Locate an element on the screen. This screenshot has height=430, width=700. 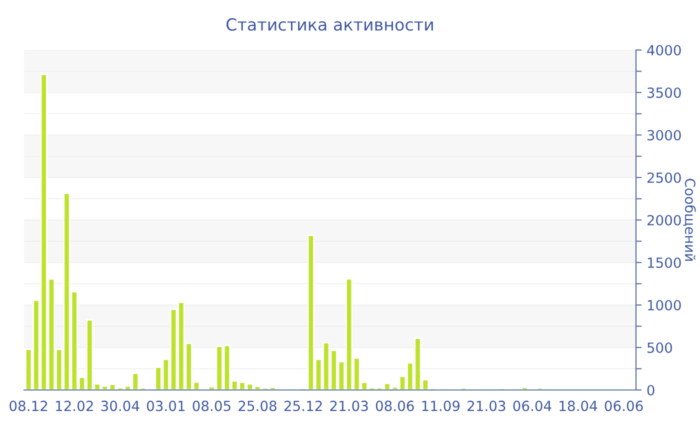
x-tick-label: 08.06 is located at coordinates (395, 406).